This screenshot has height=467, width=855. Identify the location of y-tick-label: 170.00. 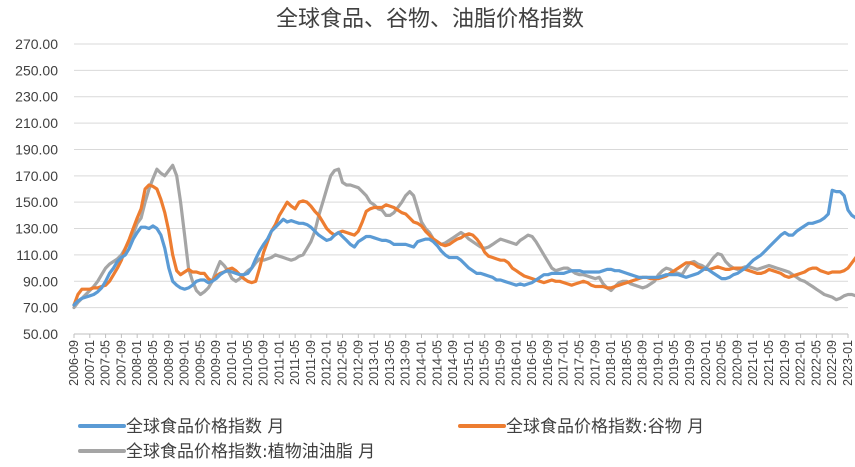
(36, 176).